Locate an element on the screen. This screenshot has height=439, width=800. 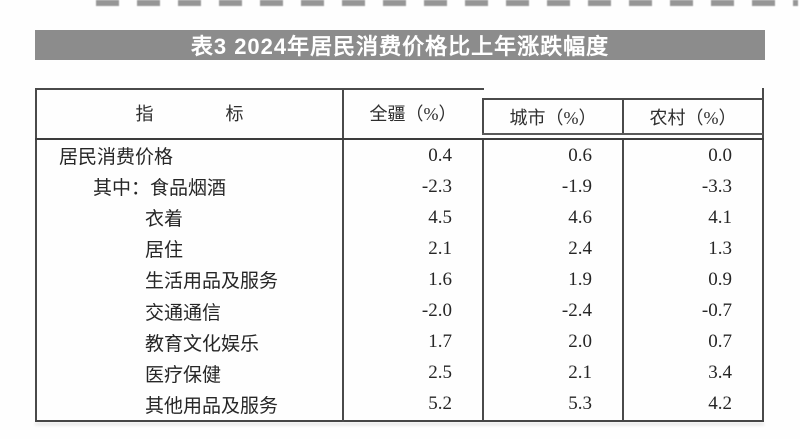
header-indicator: 指 标 is located at coordinates (189, 114).